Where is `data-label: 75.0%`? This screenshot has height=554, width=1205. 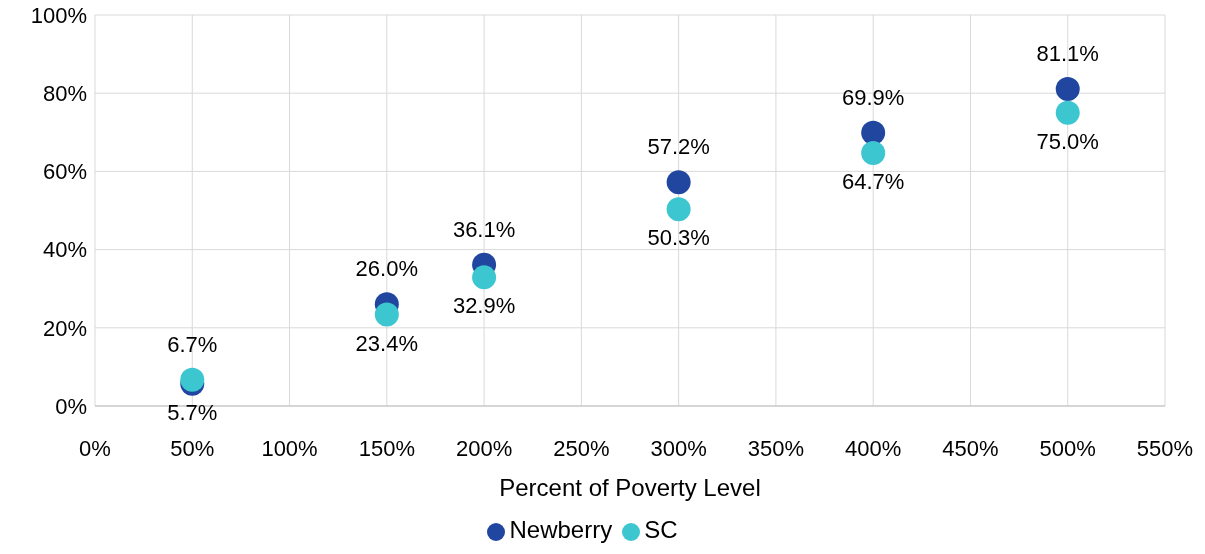
data-label: 75.0% is located at coordinates (1067, 141).